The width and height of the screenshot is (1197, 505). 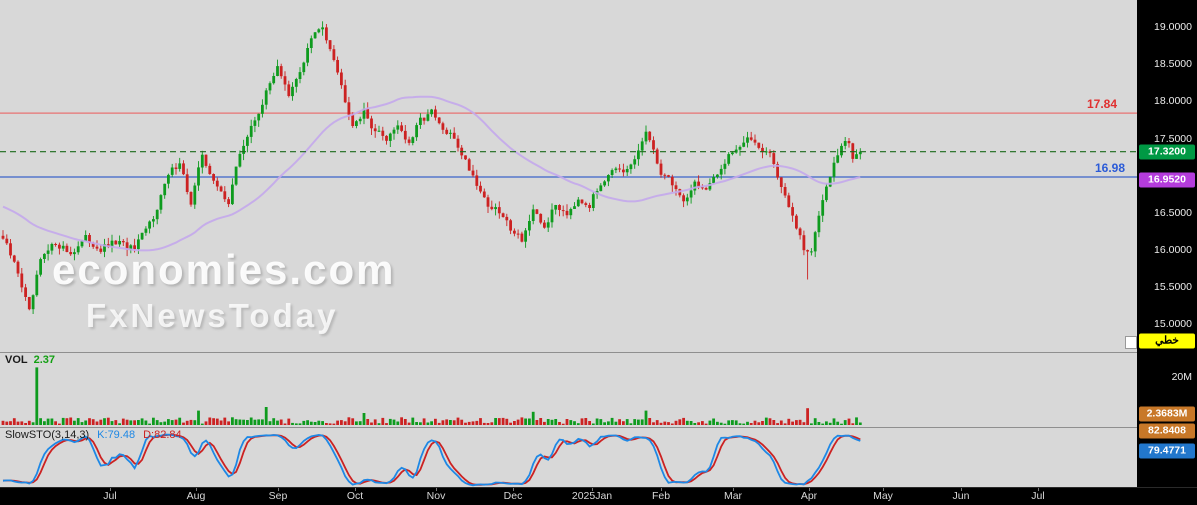 What do you see at coordinates (93, 435) in the screenshot?
I see `stoch-pane-title: SlowSTO(3,14,3) K:79.48 D:82.84` at bounding box center [93, 435].